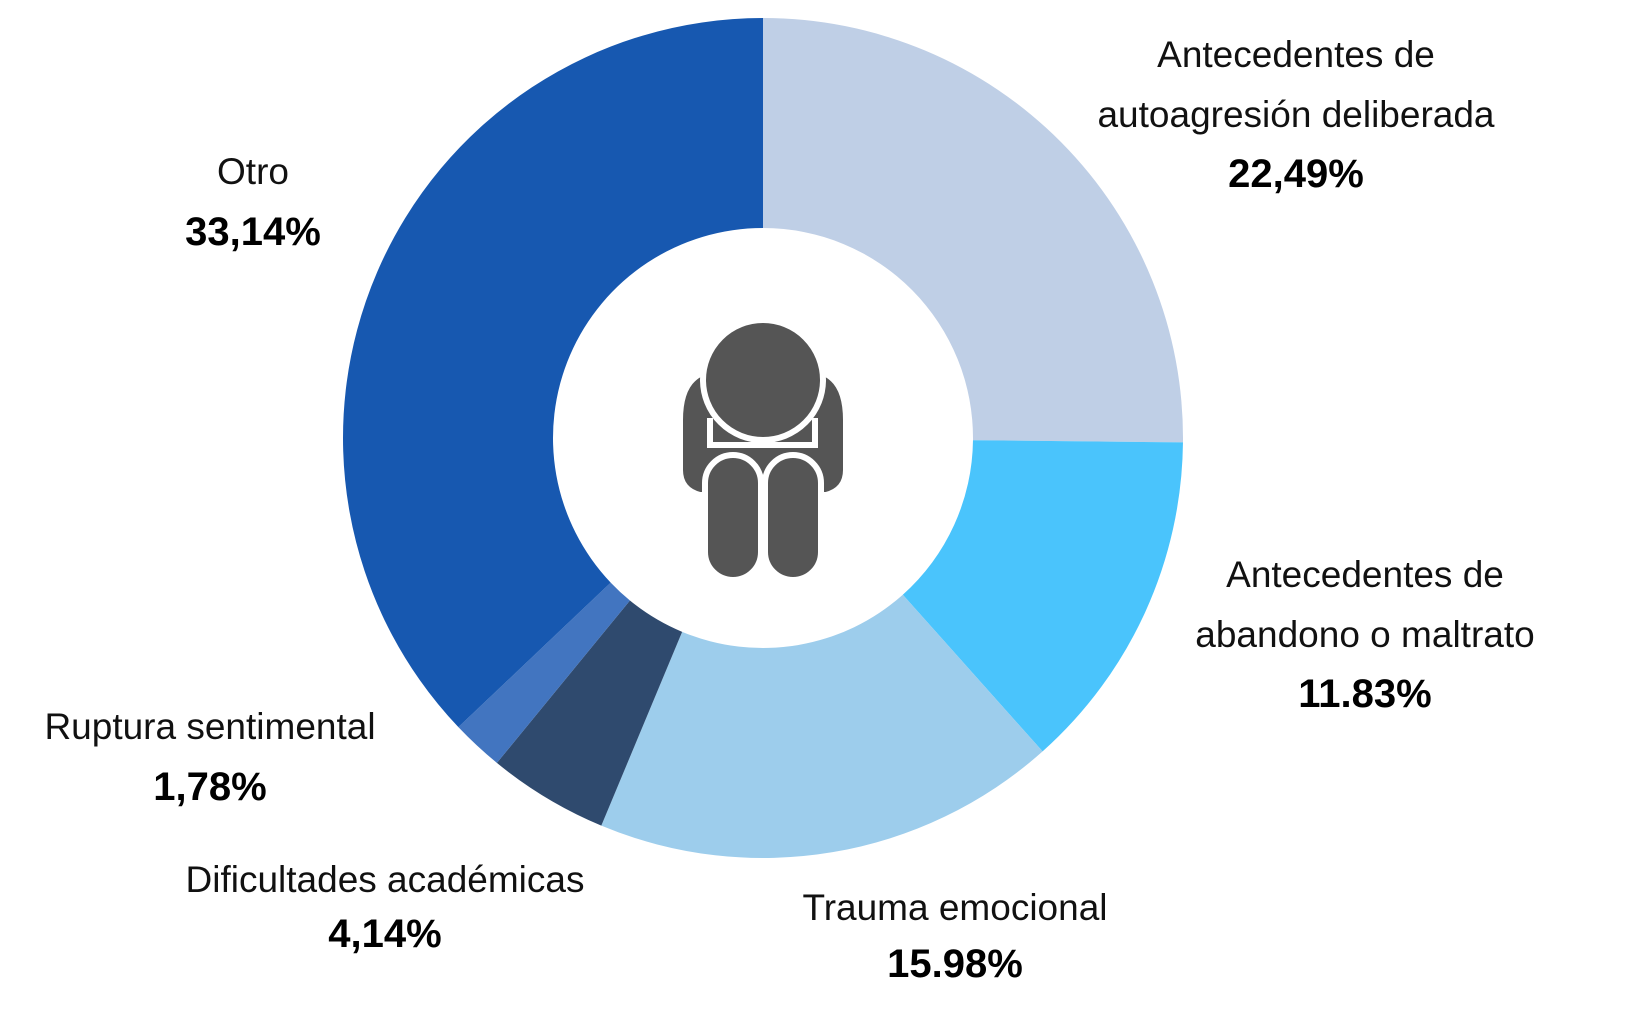 The width and height of the screenshot is (1630, 1031). I want to click on value-label: 22,49%, so click(1296, 174).